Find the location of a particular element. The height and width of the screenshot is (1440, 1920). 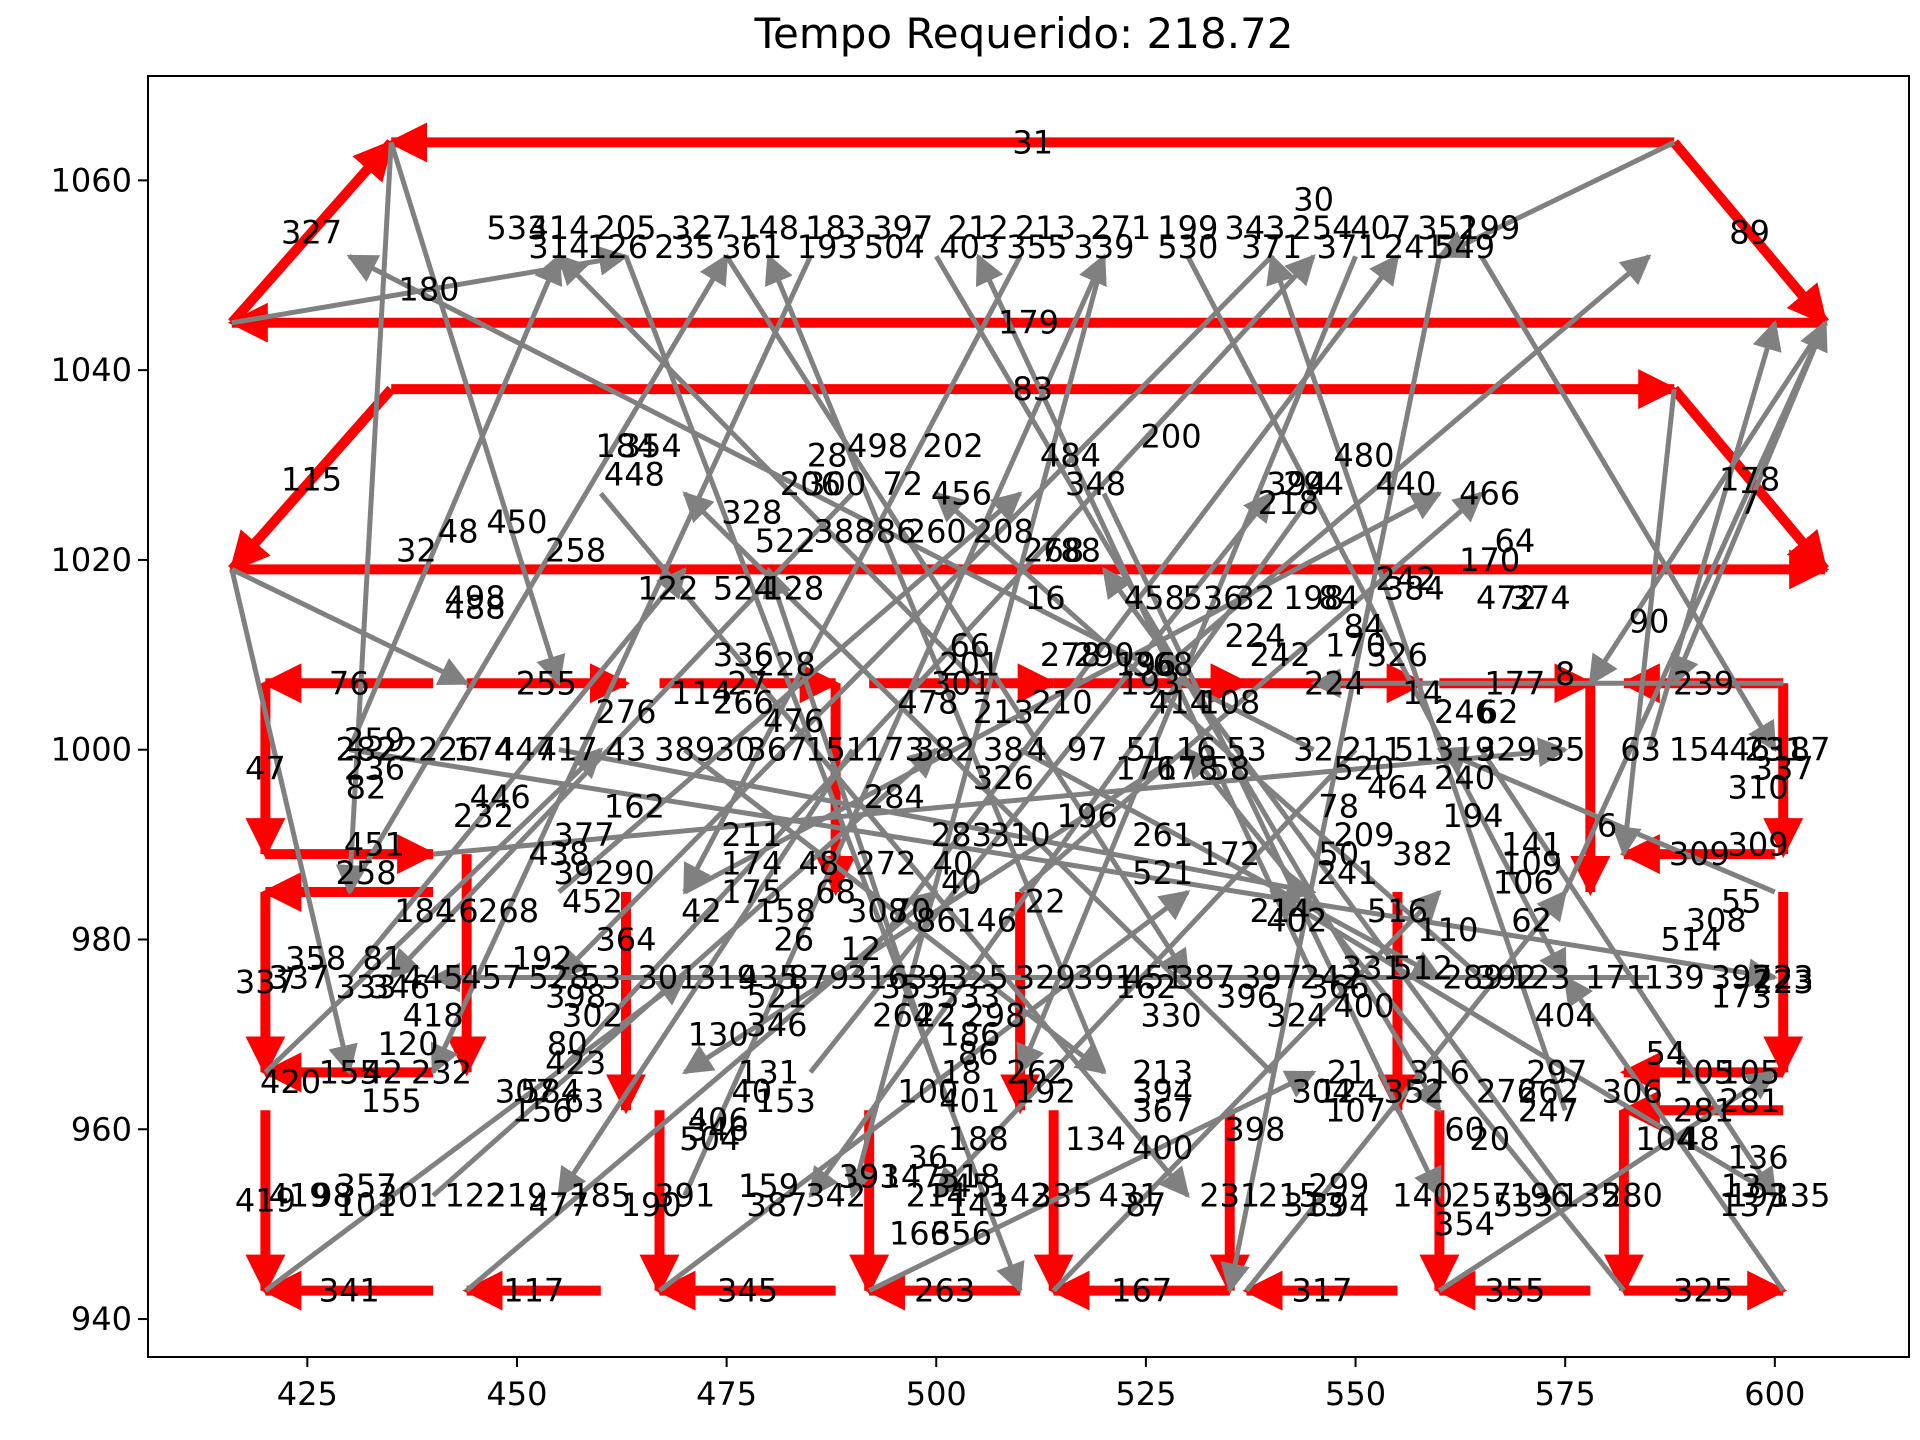

weight-label-43: 348 is located at coordinates (1095, 484).